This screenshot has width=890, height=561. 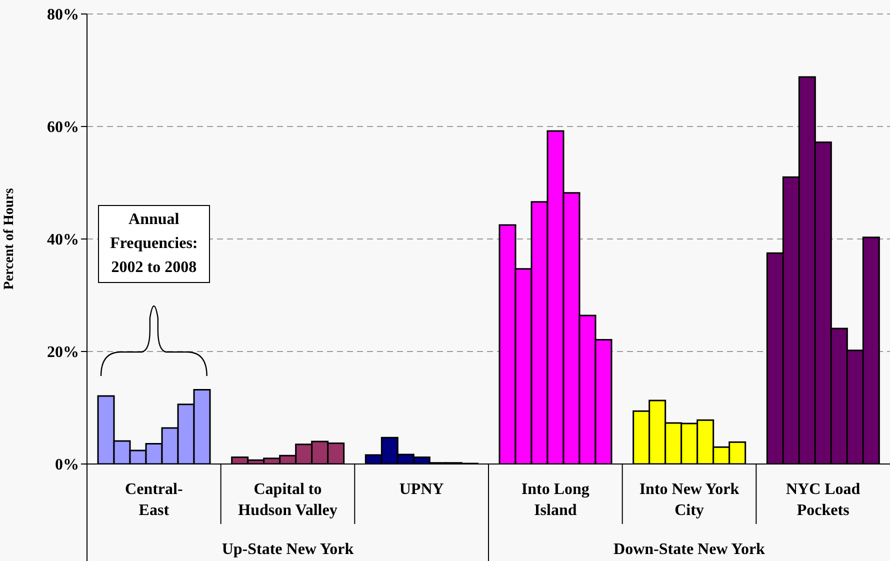 I want to click on x-tick-label: UPNY, so click(x=421, y=489).